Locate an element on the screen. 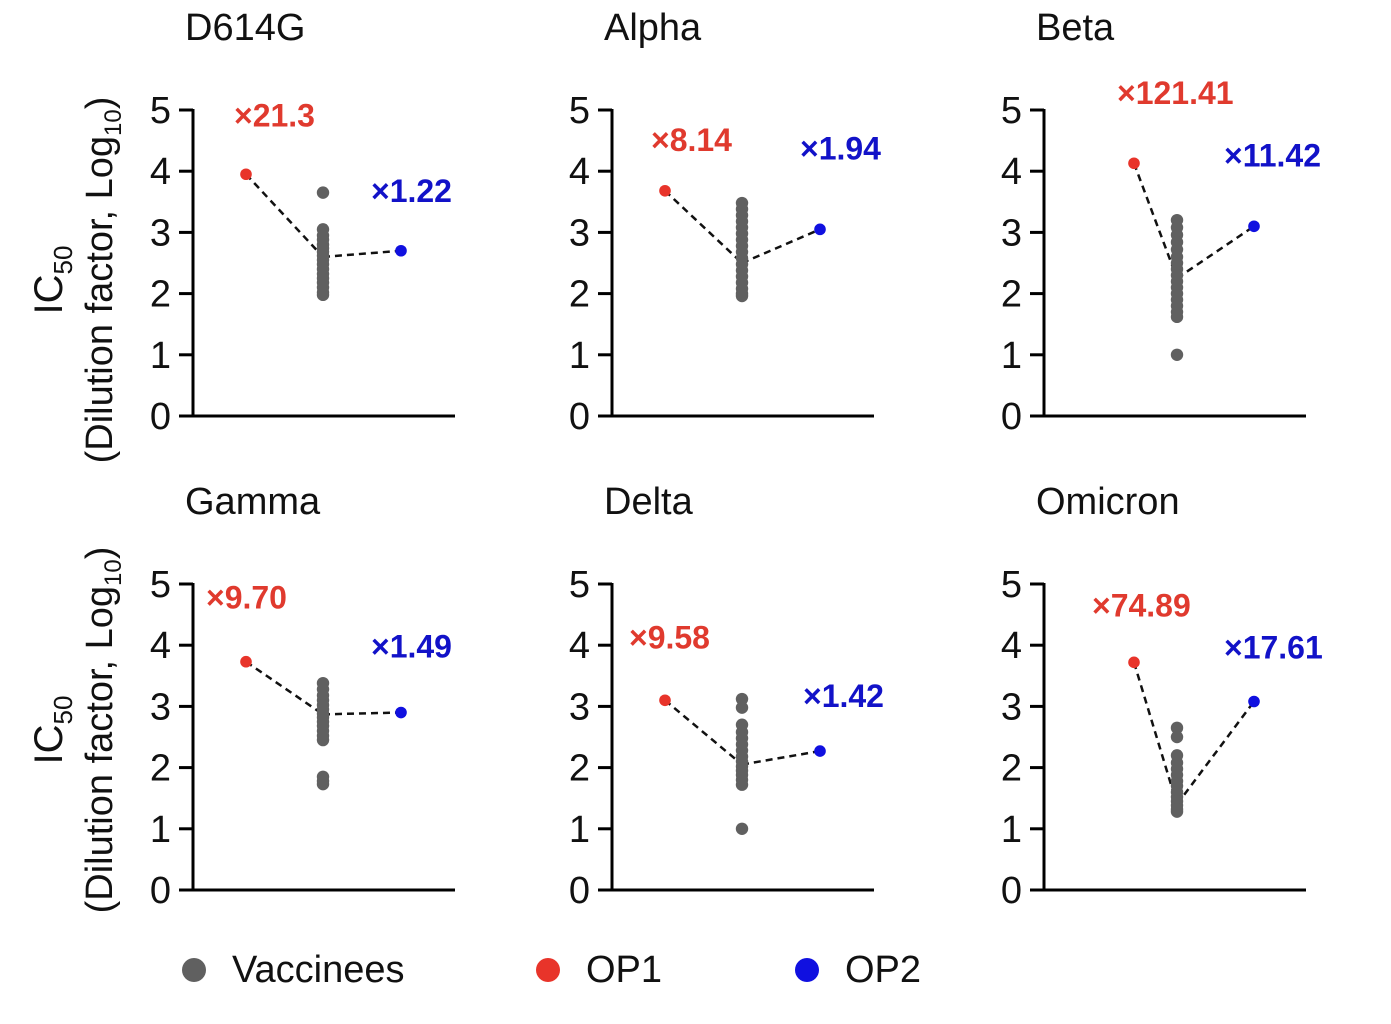 This screenshot has height=1024, width=1391. panel-title: Beta is located at coordinates (1075, 28).